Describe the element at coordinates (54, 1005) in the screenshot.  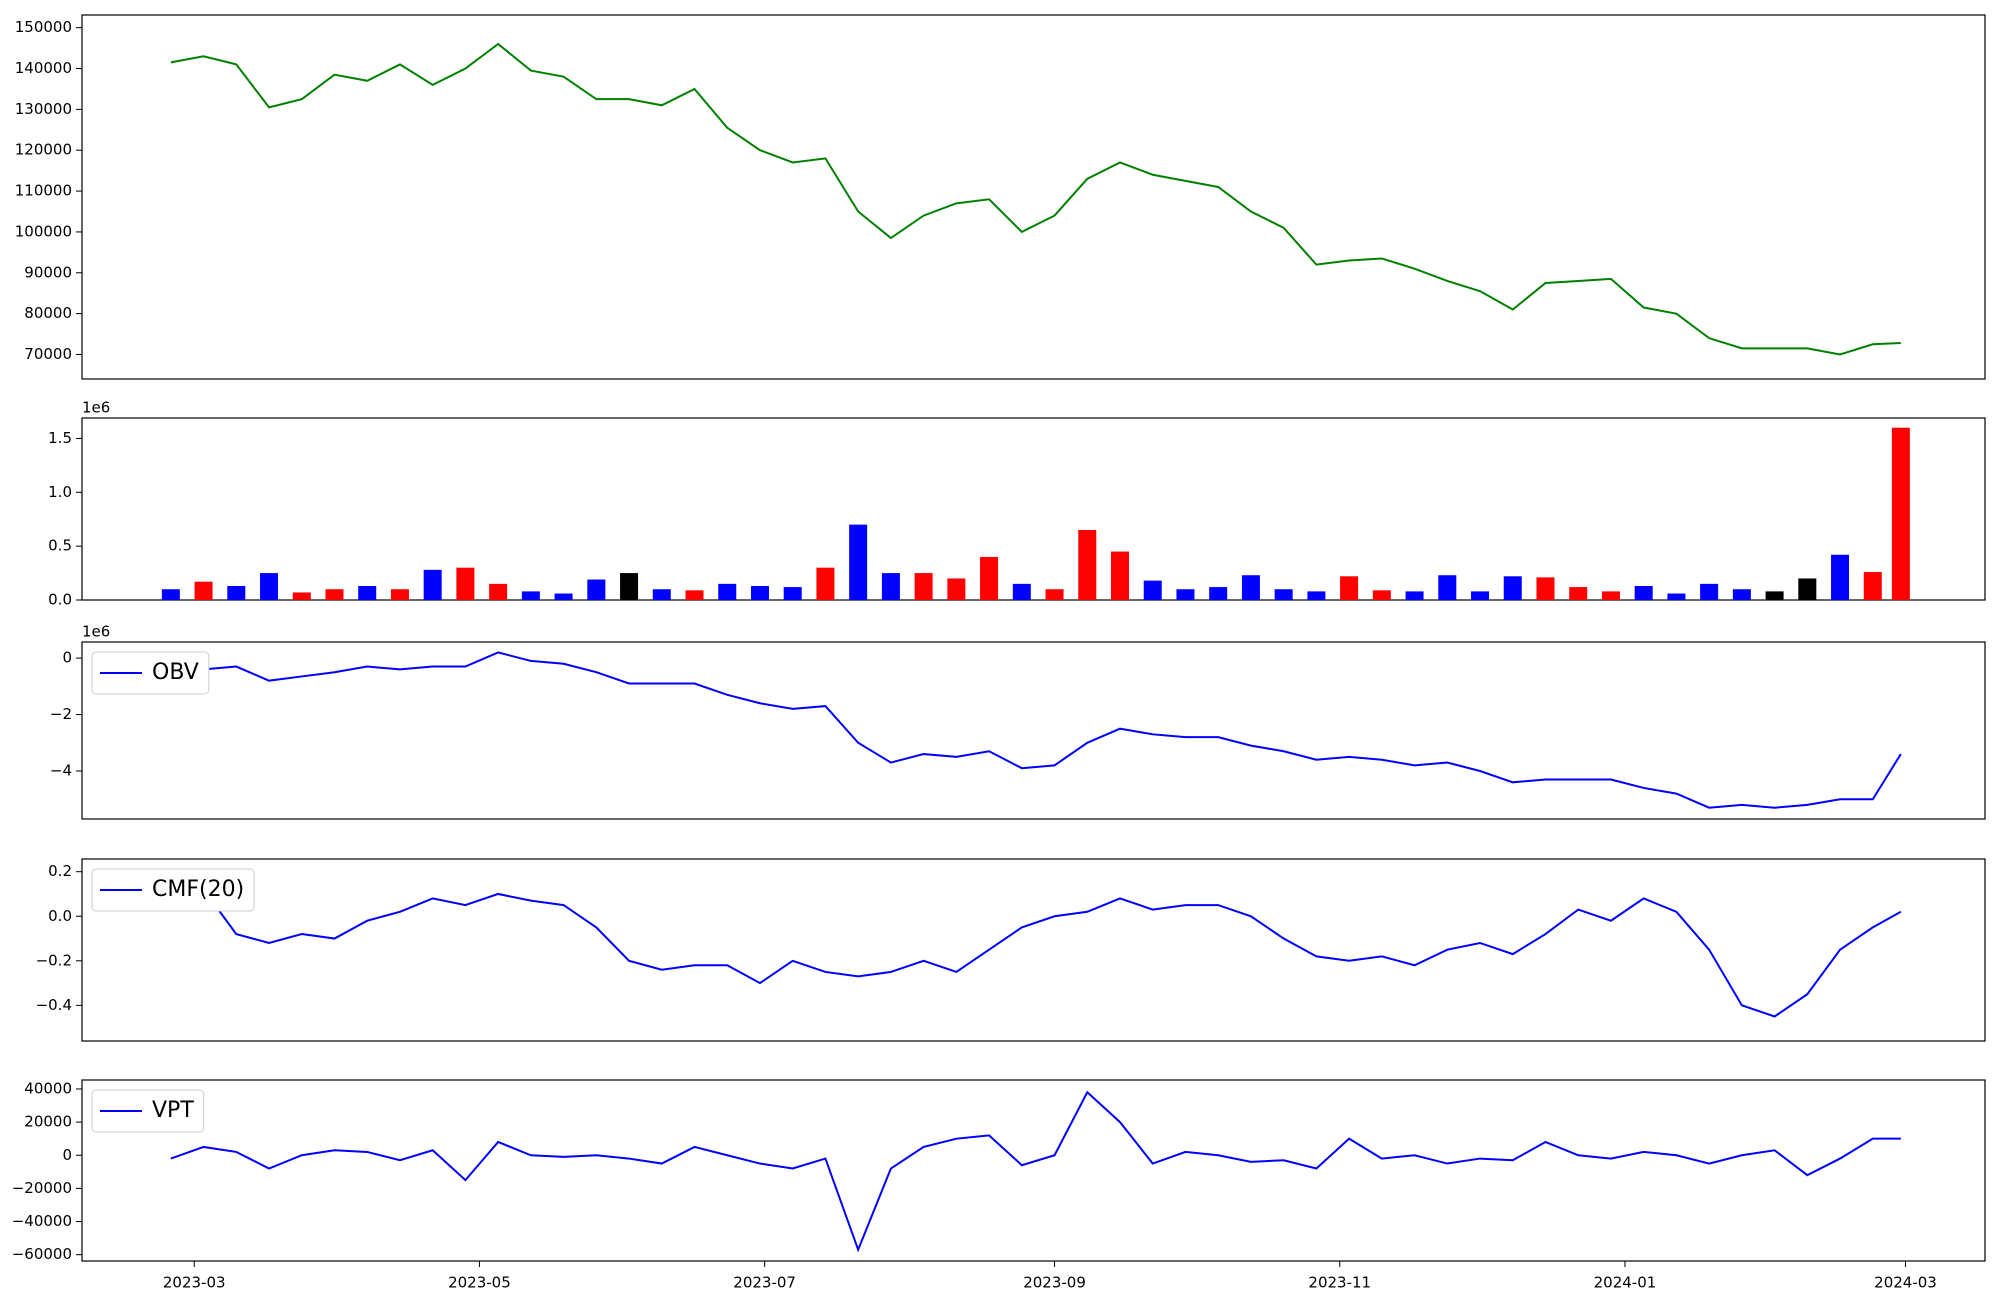
I see `y-tick-label: −0.4` at that location.